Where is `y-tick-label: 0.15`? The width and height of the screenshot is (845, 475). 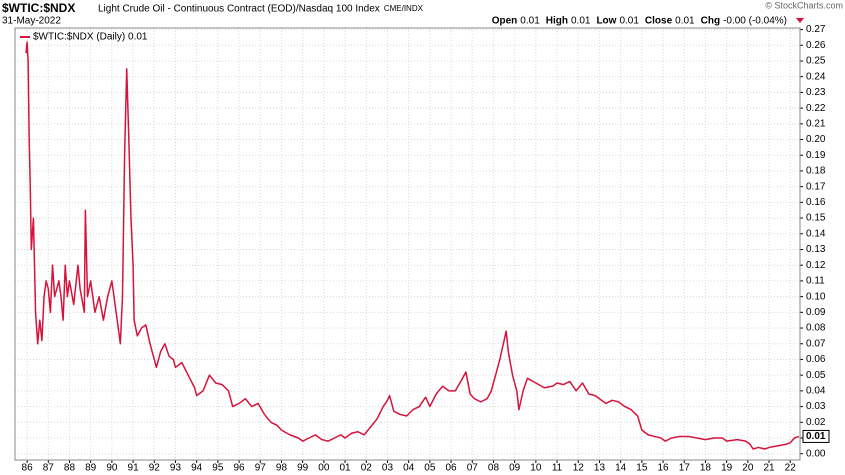
y-tick-label: 0.15 is located at coordinates (816, 218).